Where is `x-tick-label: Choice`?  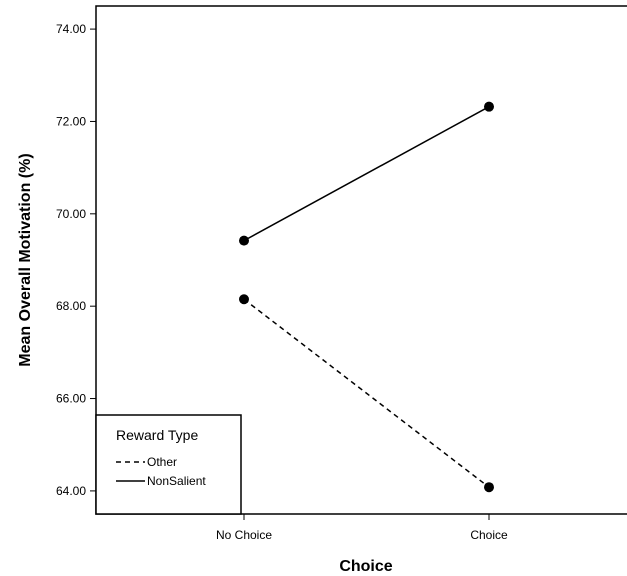
x-tick-label: Choice is located at coordinates (489, 535).